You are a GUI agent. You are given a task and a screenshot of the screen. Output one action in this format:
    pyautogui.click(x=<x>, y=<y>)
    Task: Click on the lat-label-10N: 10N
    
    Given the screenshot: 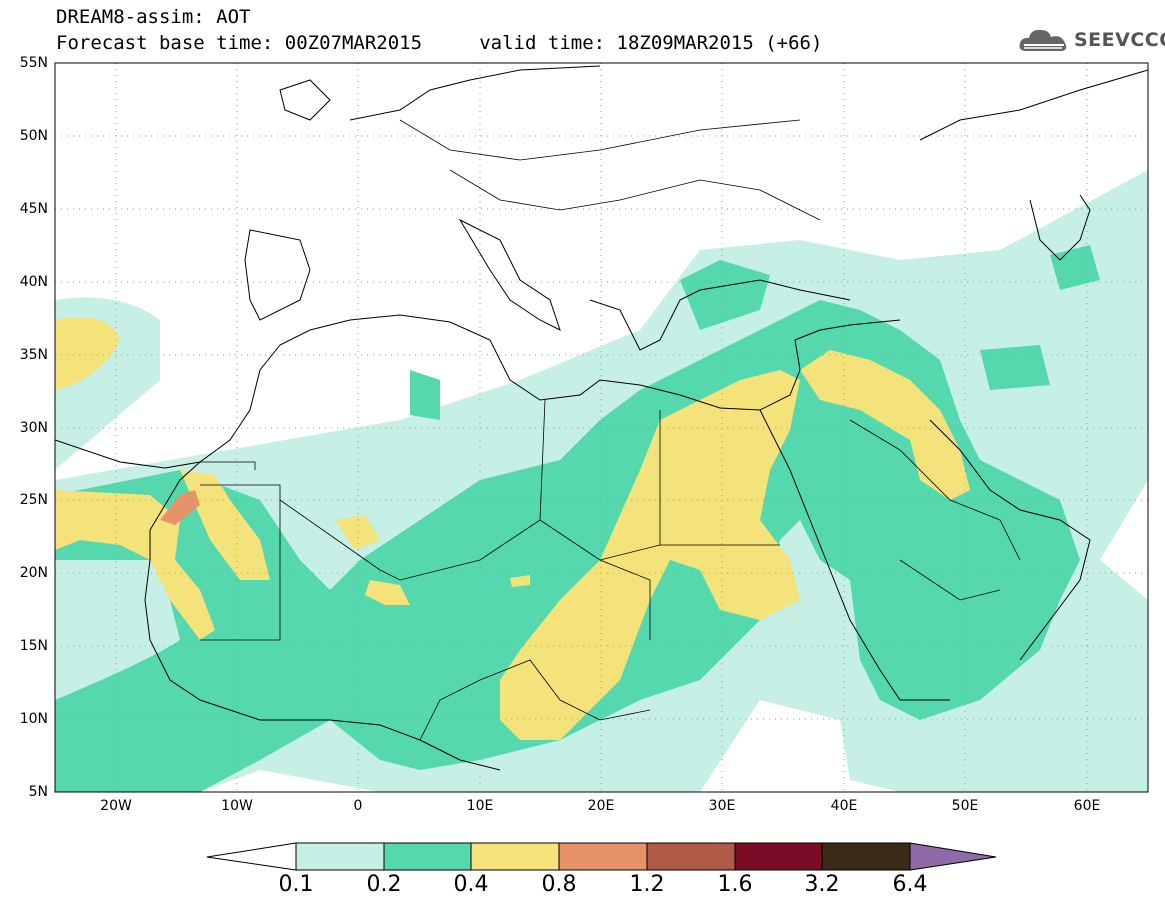 What is the action you would take?
    pyautogui.click(x=33, y=719)
    